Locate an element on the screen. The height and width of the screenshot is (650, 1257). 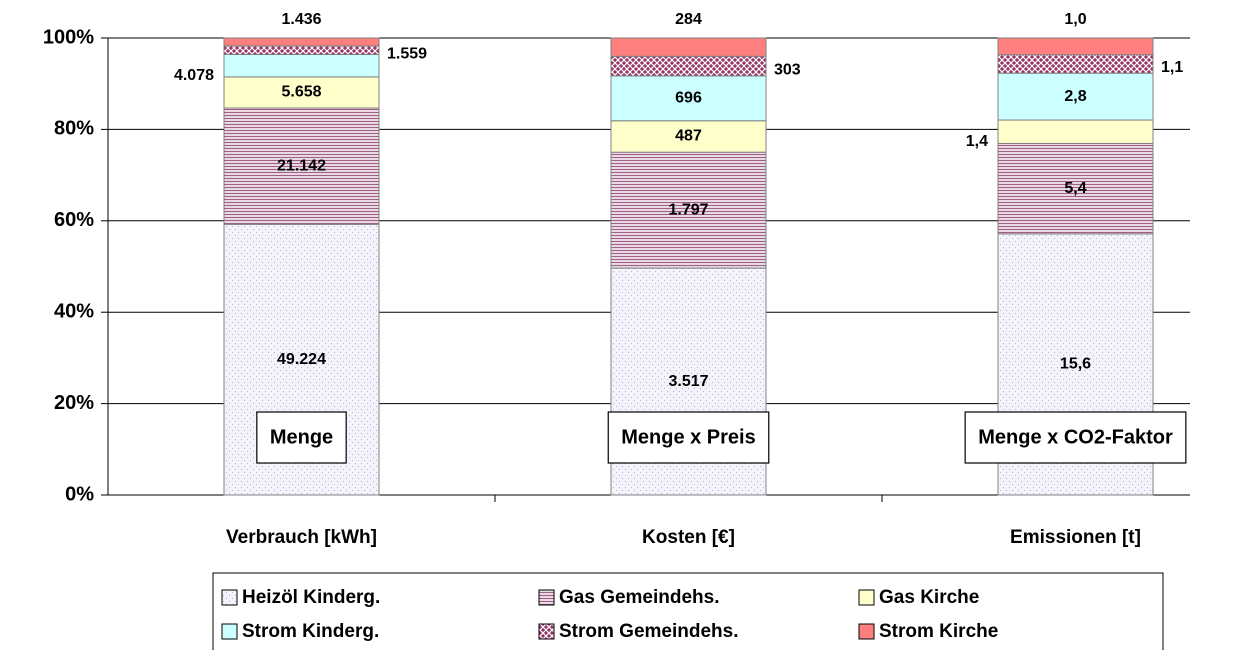
y-tick-label: 0% is located at coordinates (79, 494).